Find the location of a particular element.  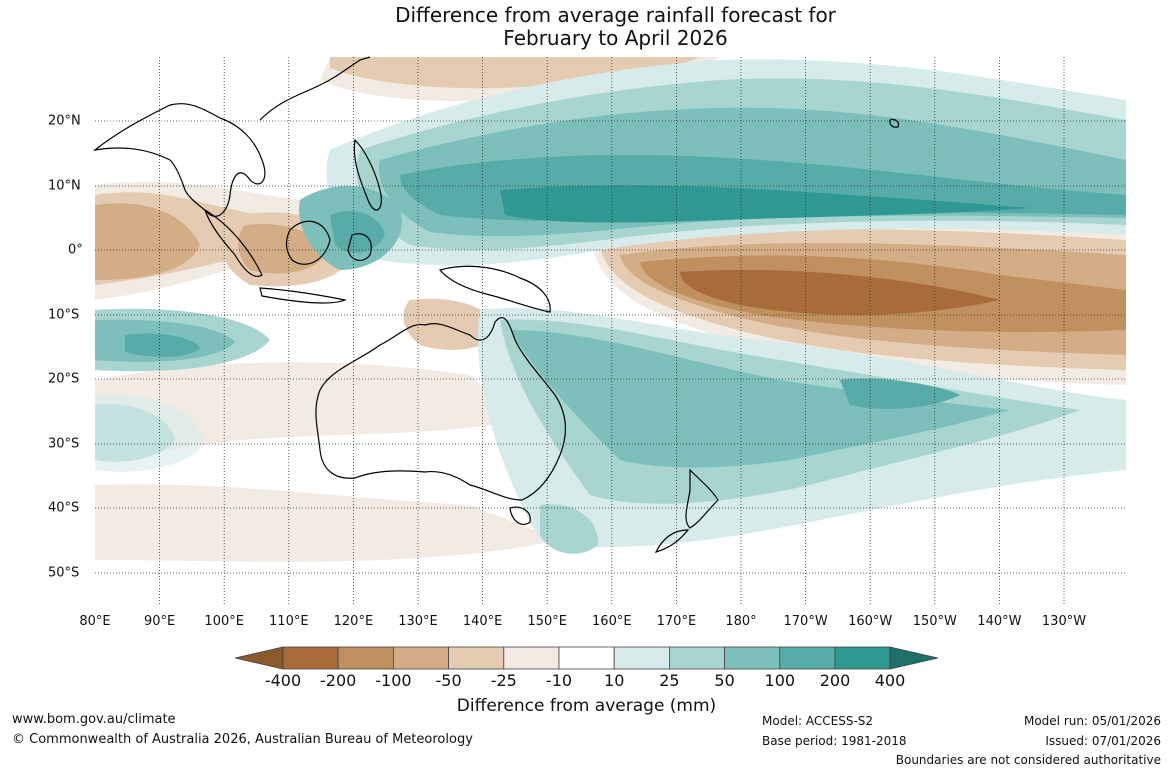

y-tick-label: 50°S is located at coordinates (64, 573).